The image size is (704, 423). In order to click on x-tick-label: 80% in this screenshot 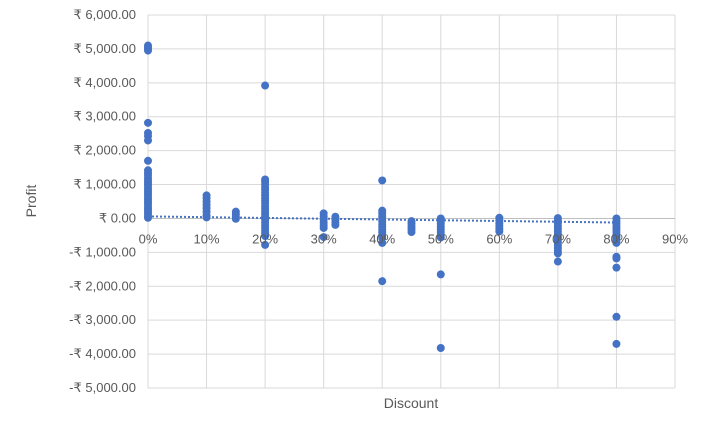, I will do `click(616, 238)`.